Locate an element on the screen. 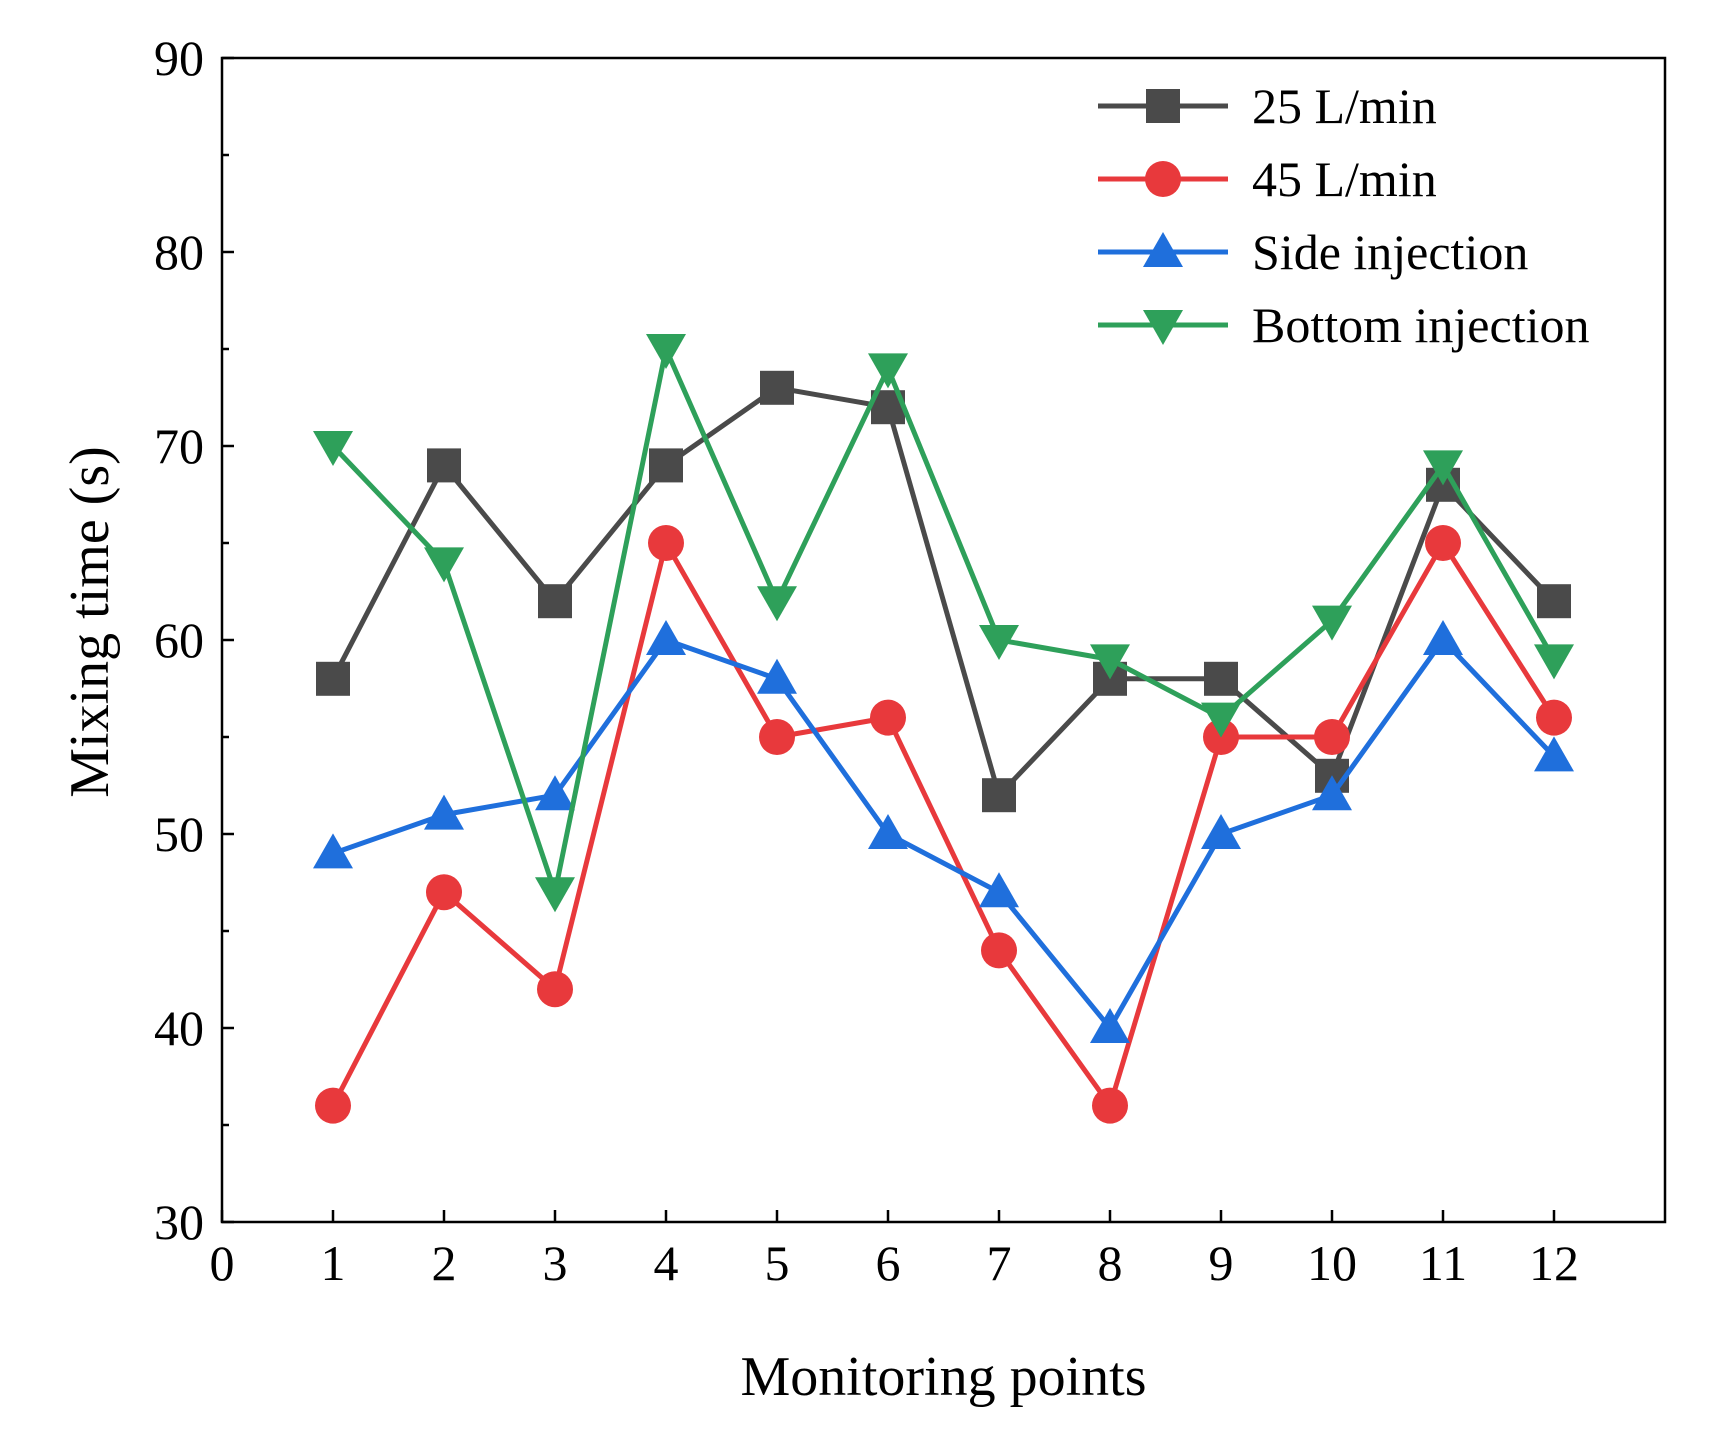 This screenshot has height=1440, width=1711. x-tick-label: 11 is located at coordinates (1443, 1263).